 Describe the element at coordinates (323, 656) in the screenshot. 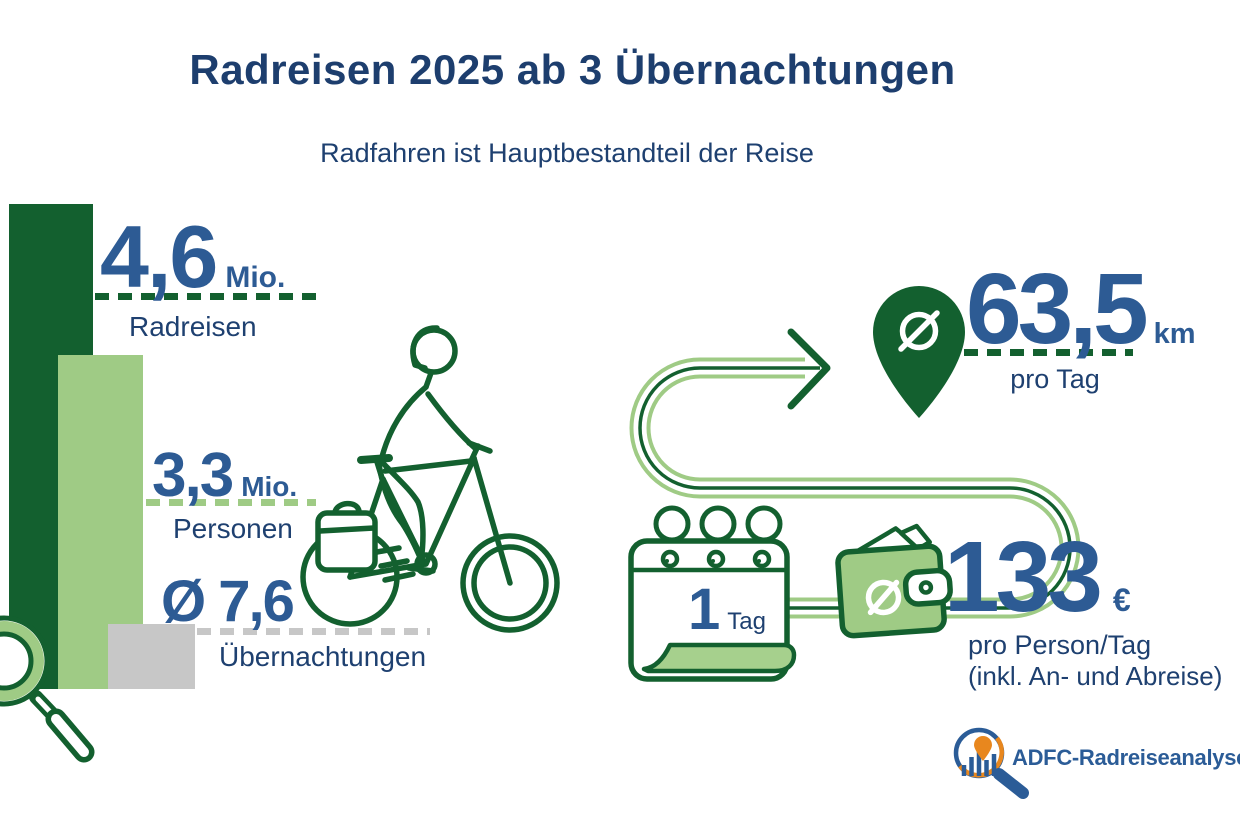

I see `stat-uebernachtungen-label: Übernachtungen` at that location.